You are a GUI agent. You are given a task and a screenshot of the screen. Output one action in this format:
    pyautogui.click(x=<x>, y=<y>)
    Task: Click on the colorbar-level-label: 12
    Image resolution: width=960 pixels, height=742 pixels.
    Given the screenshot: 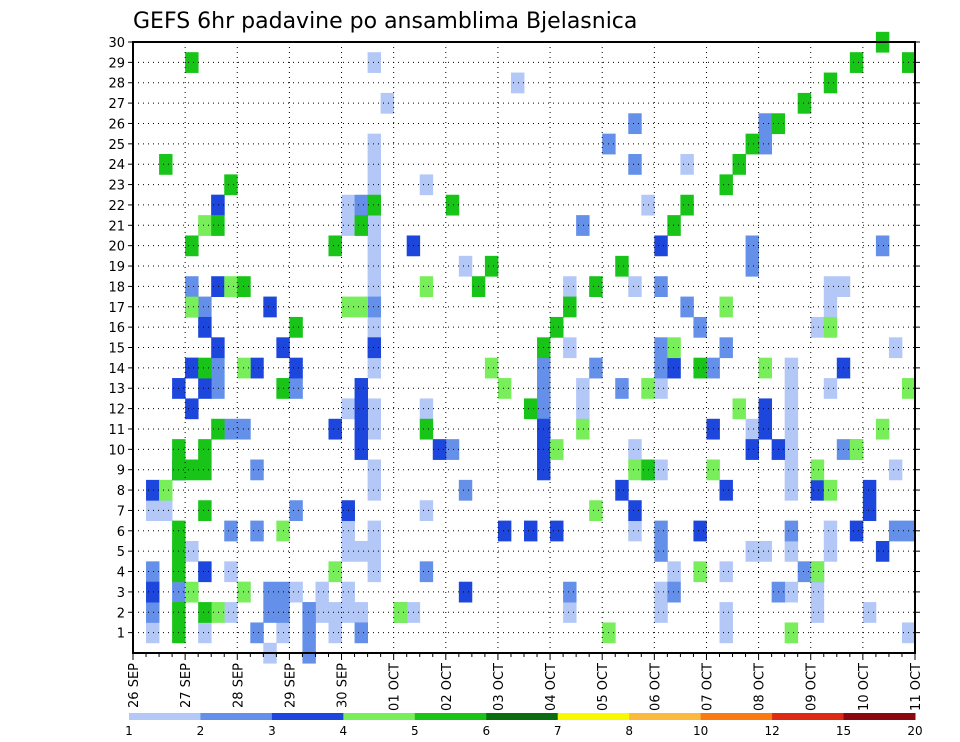 What is the action you would take?
    pyautogui.click(x=771, y=731)
    